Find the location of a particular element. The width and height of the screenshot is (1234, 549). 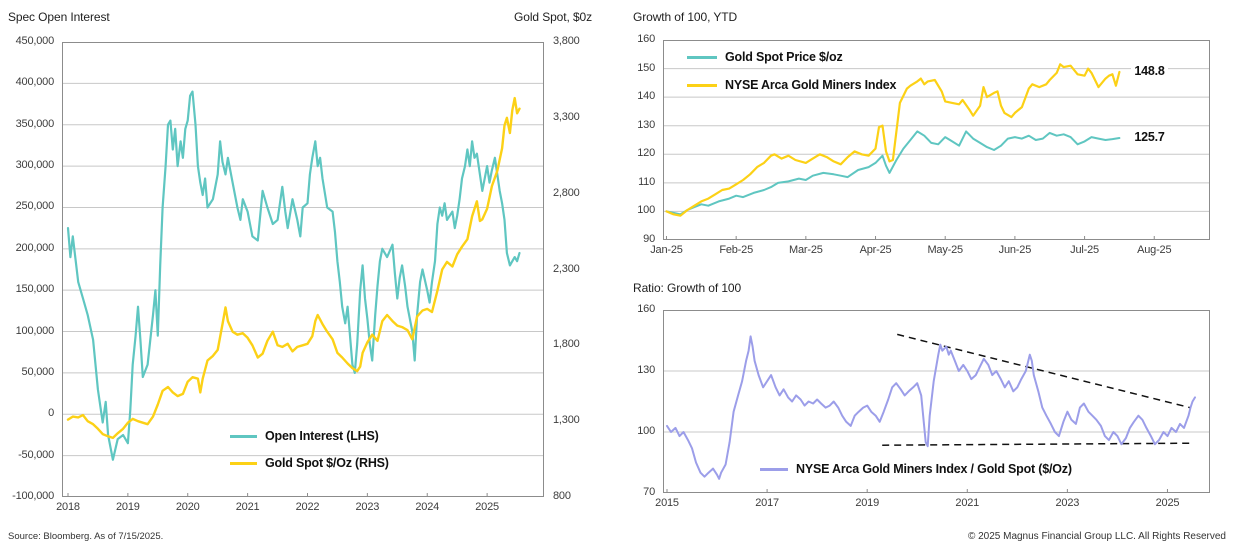

x-axis-tick-label: Mar-25 is located at coordinates (806, 250).